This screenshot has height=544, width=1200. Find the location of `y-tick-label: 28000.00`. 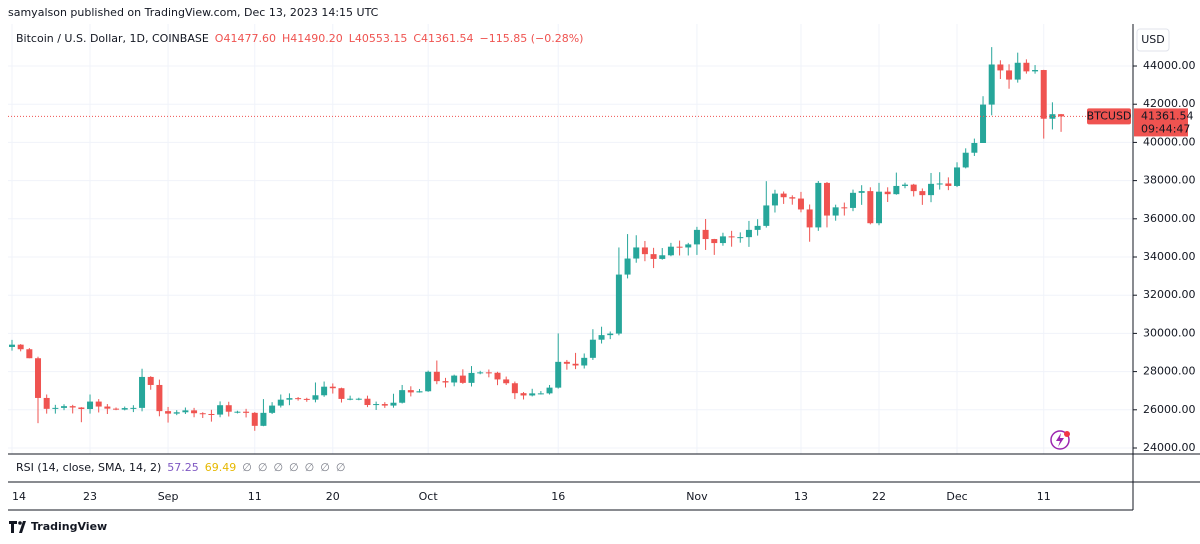

y-tick-label: 28000.00 is located at coordinates (1169, 371).